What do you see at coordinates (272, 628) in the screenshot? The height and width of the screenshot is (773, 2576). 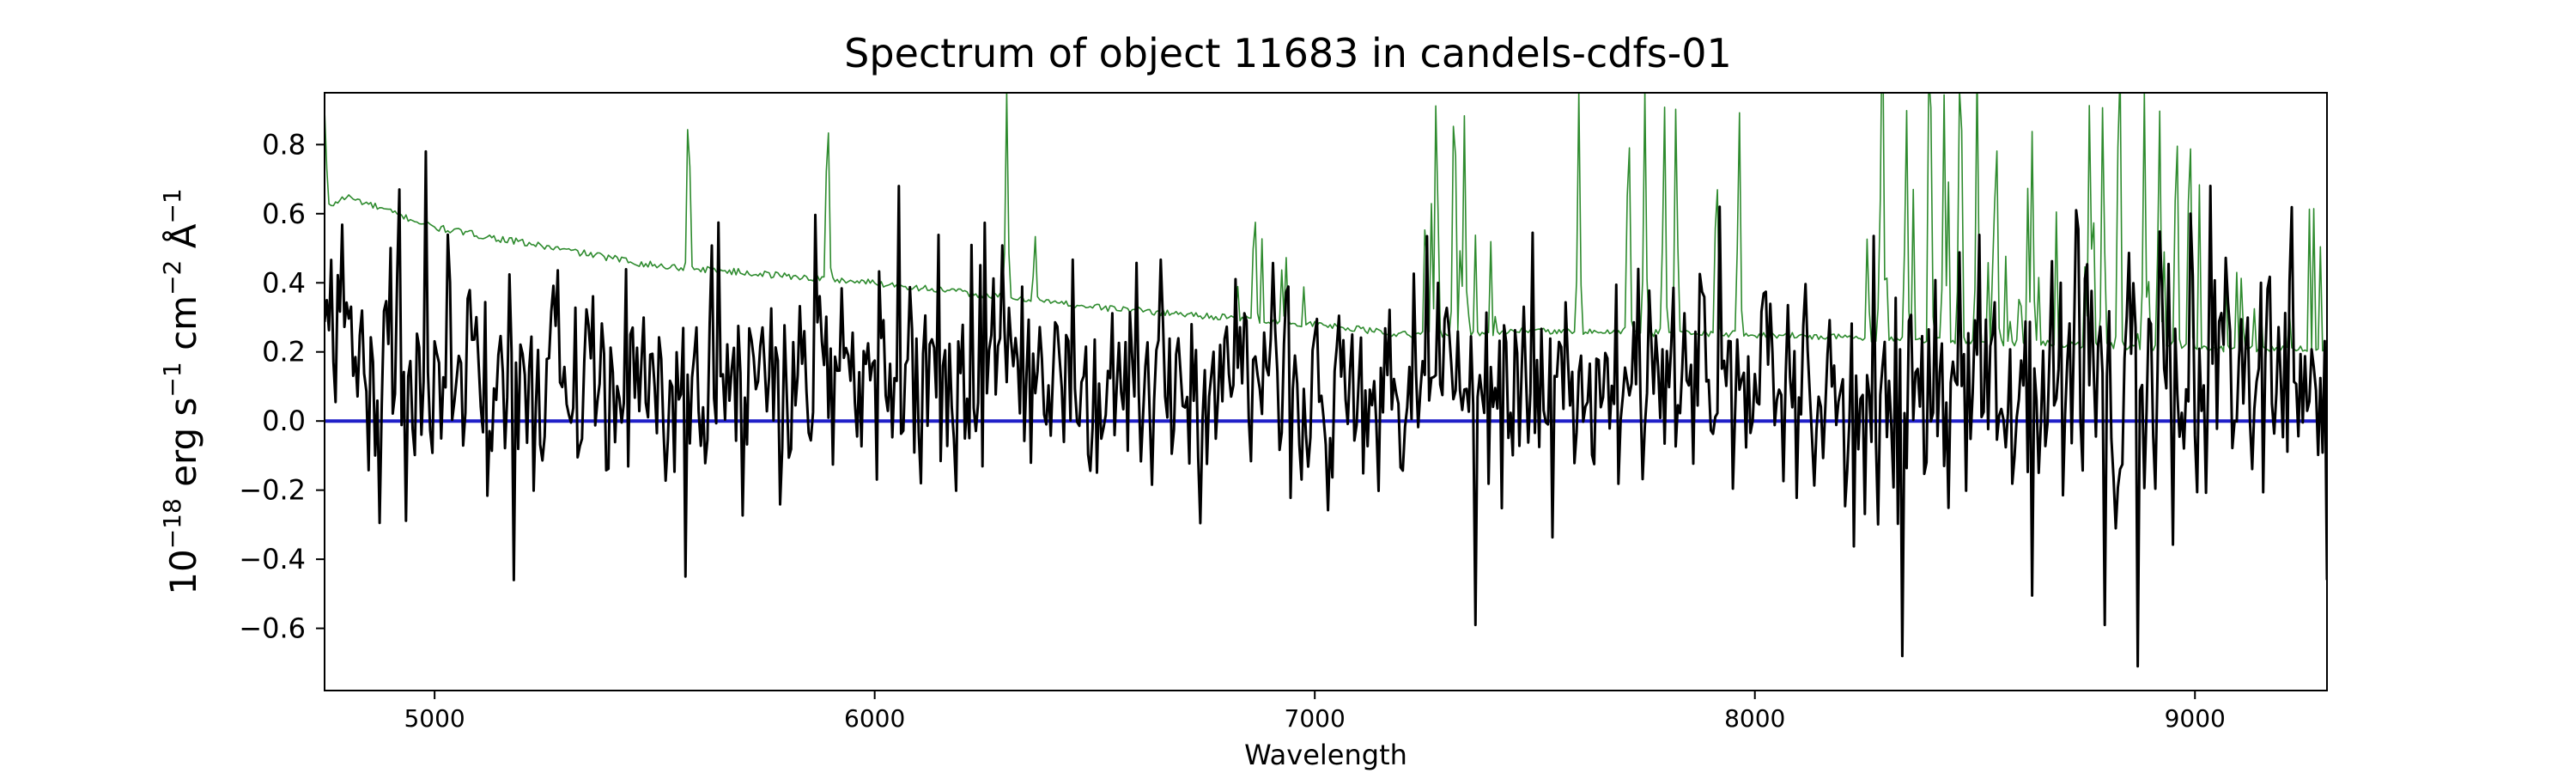 I see `y-tick-label: −0.6` at bounding box center [272, 628].